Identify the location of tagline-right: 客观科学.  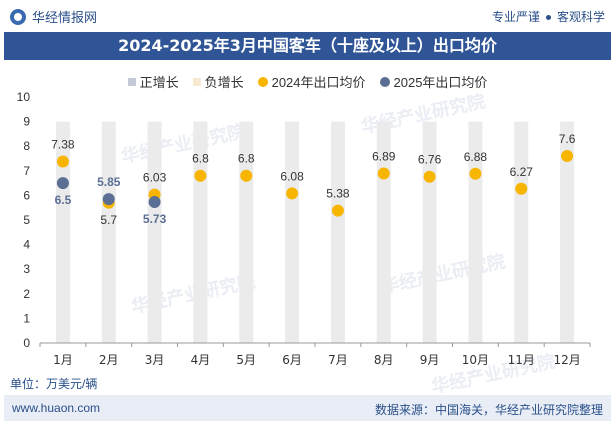
(580, 17).